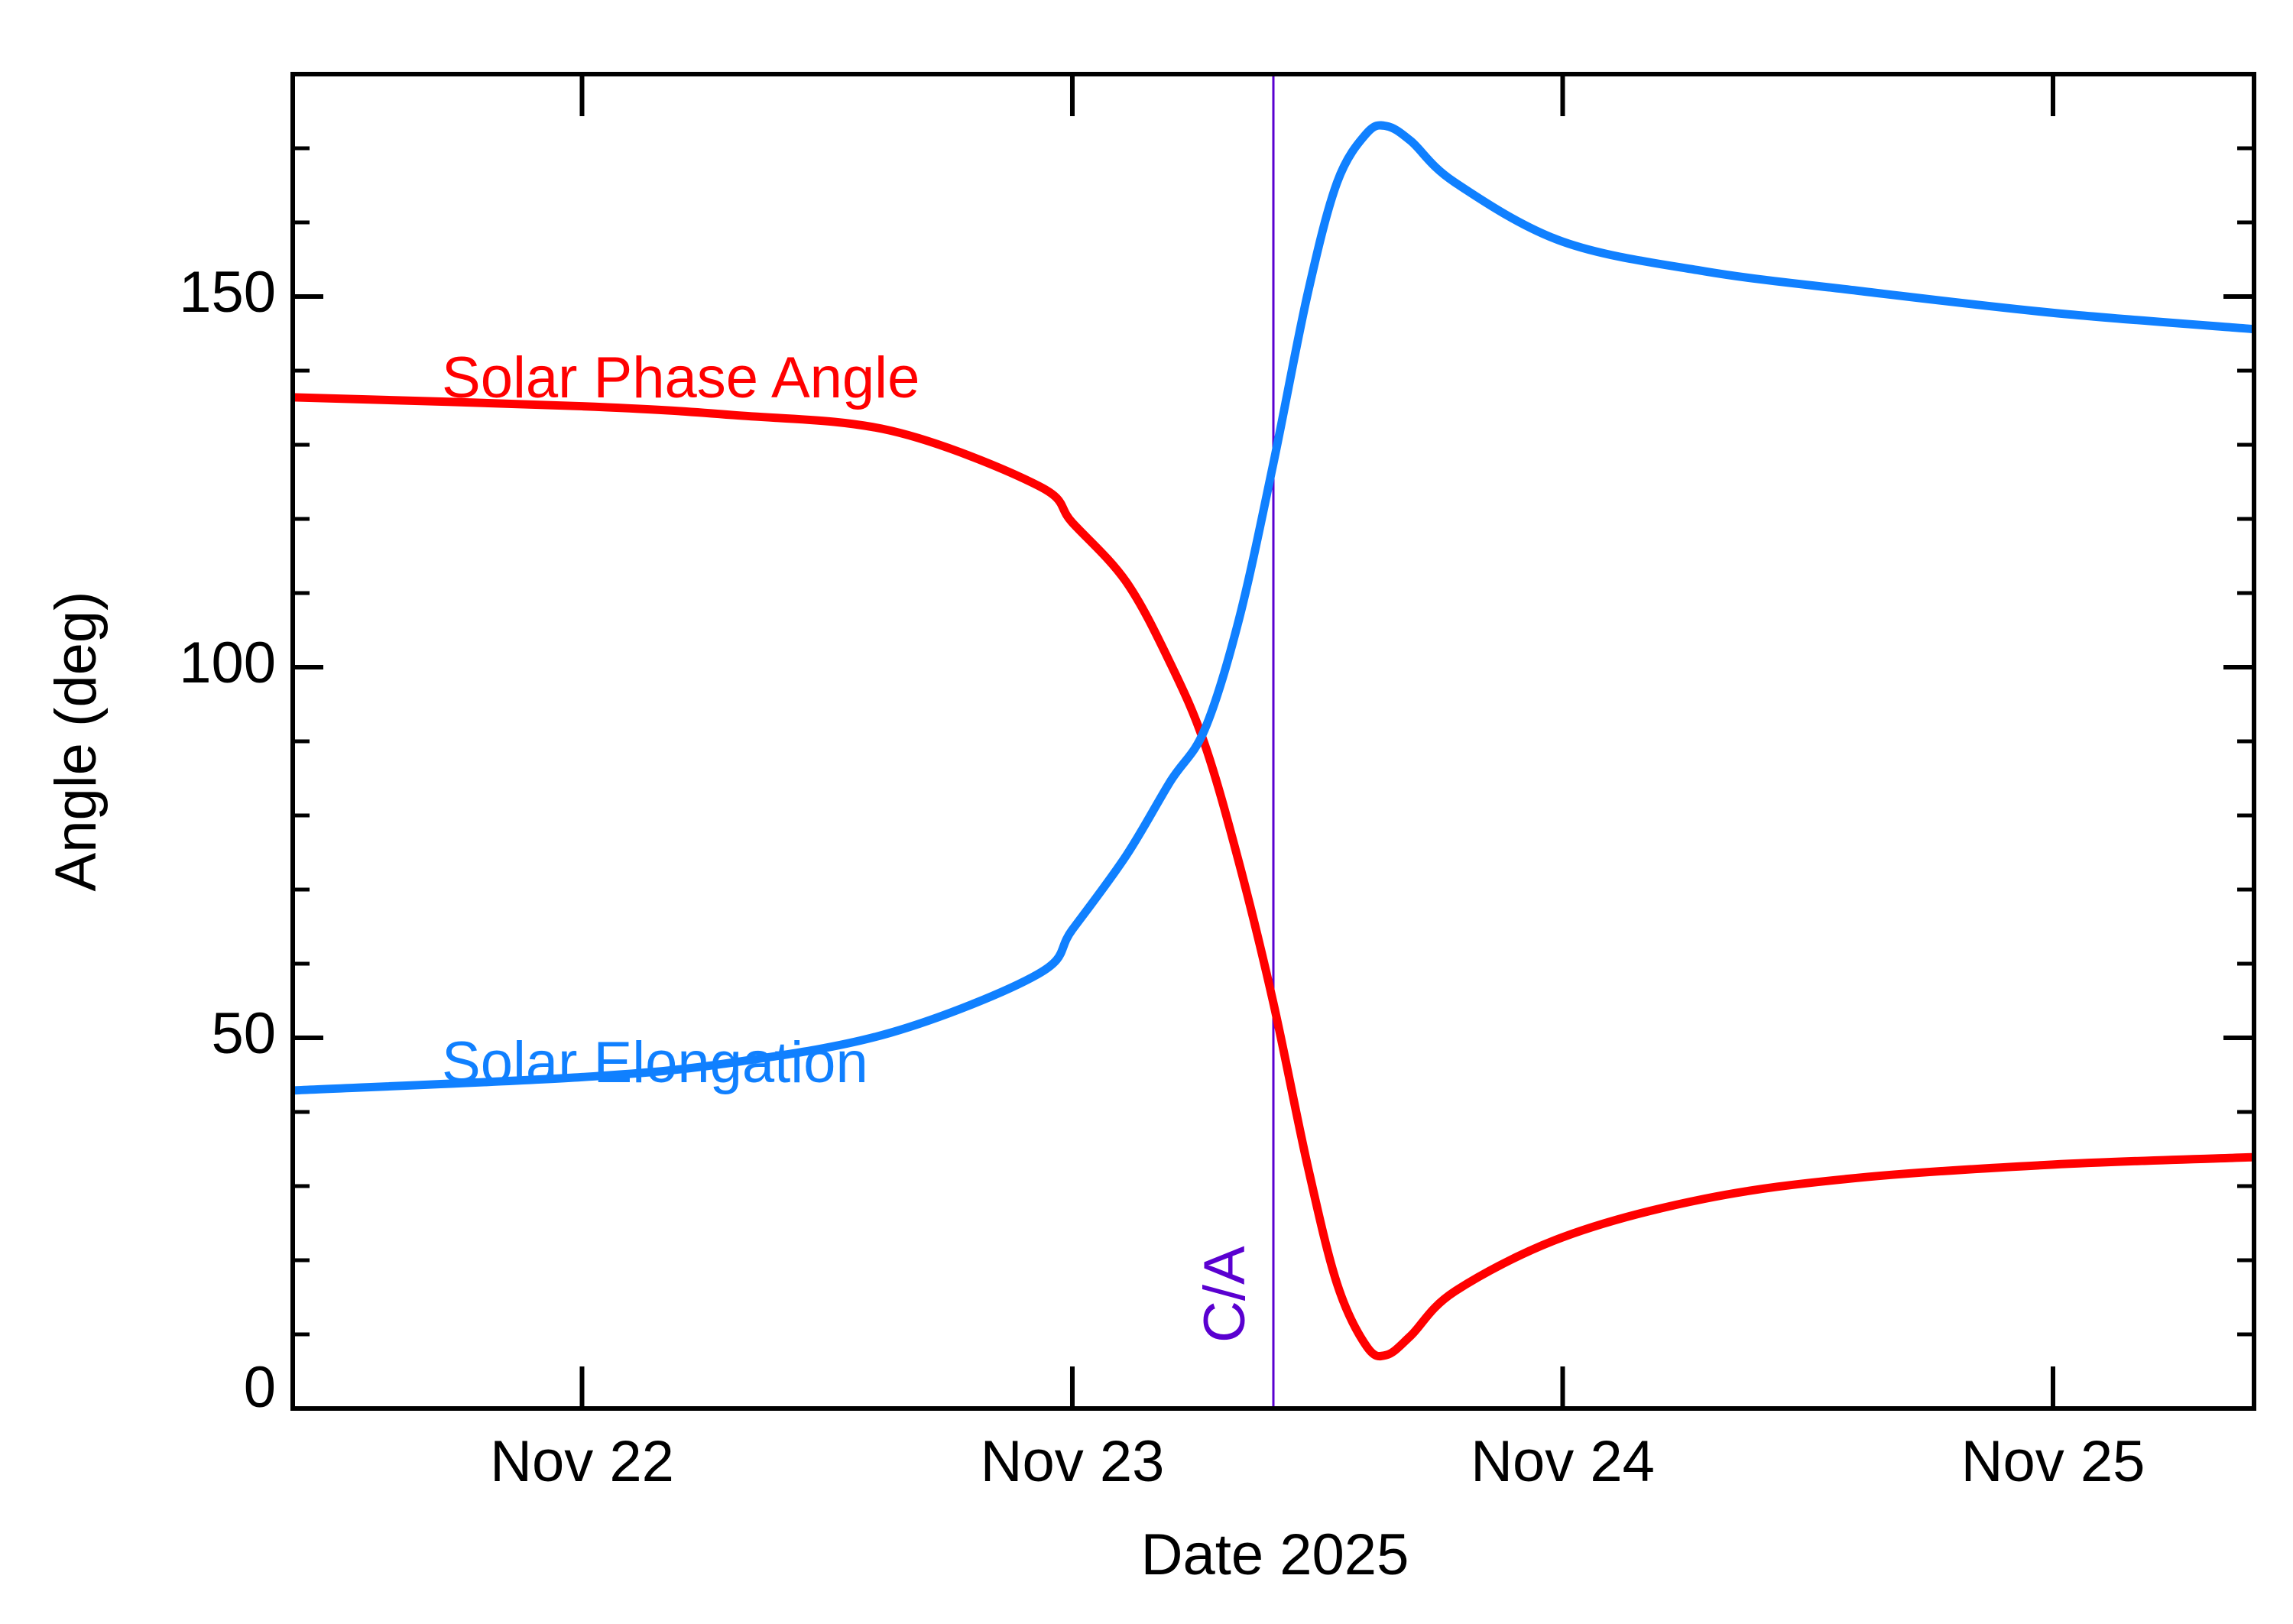  What do you see at coordinates (1563, 1461) in the screenshot?
I see `x-tick-label: Nov 24` at bounding box center [1563, 1461].